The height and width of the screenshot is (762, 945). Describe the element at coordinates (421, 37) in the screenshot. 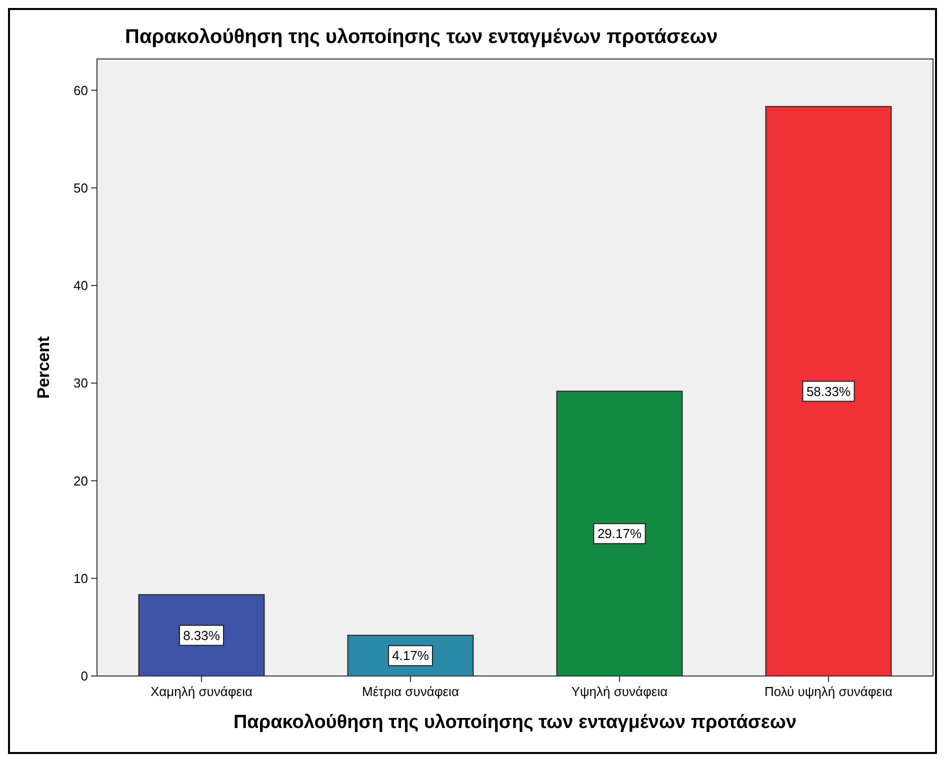

I see `chart-title: Παρακολούθηση της υλοποίησης των ενταγμένων προτάσεων` at that location.